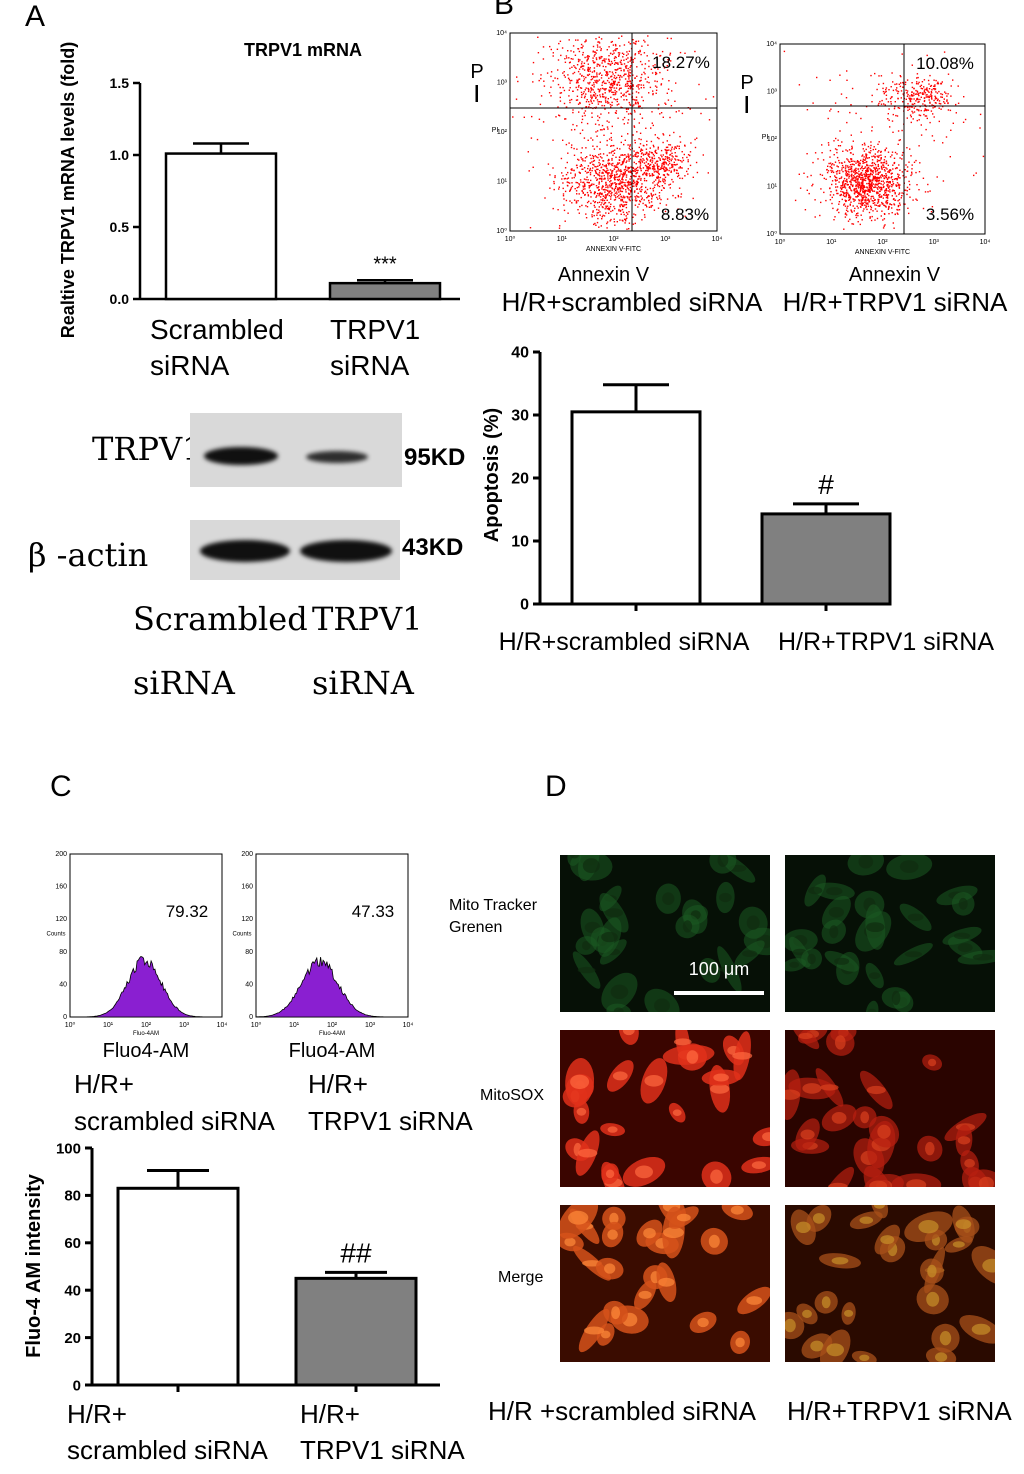  I want to click on y-tick-label: 10³, so click(772, 92).